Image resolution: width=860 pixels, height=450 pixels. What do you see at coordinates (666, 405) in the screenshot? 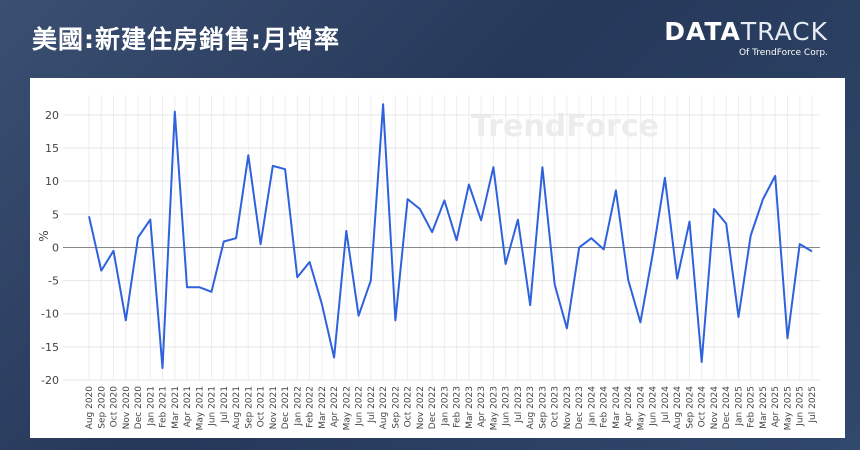
I see `x-tick-label: Jul 2024` at bounding box center [666, 405].